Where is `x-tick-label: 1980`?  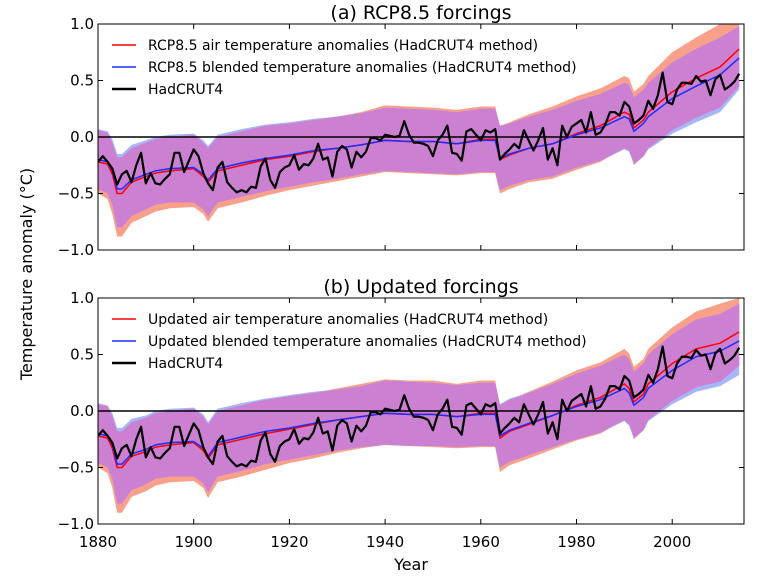 x-tick-label: 1980 is located at coordinates (576, 542).